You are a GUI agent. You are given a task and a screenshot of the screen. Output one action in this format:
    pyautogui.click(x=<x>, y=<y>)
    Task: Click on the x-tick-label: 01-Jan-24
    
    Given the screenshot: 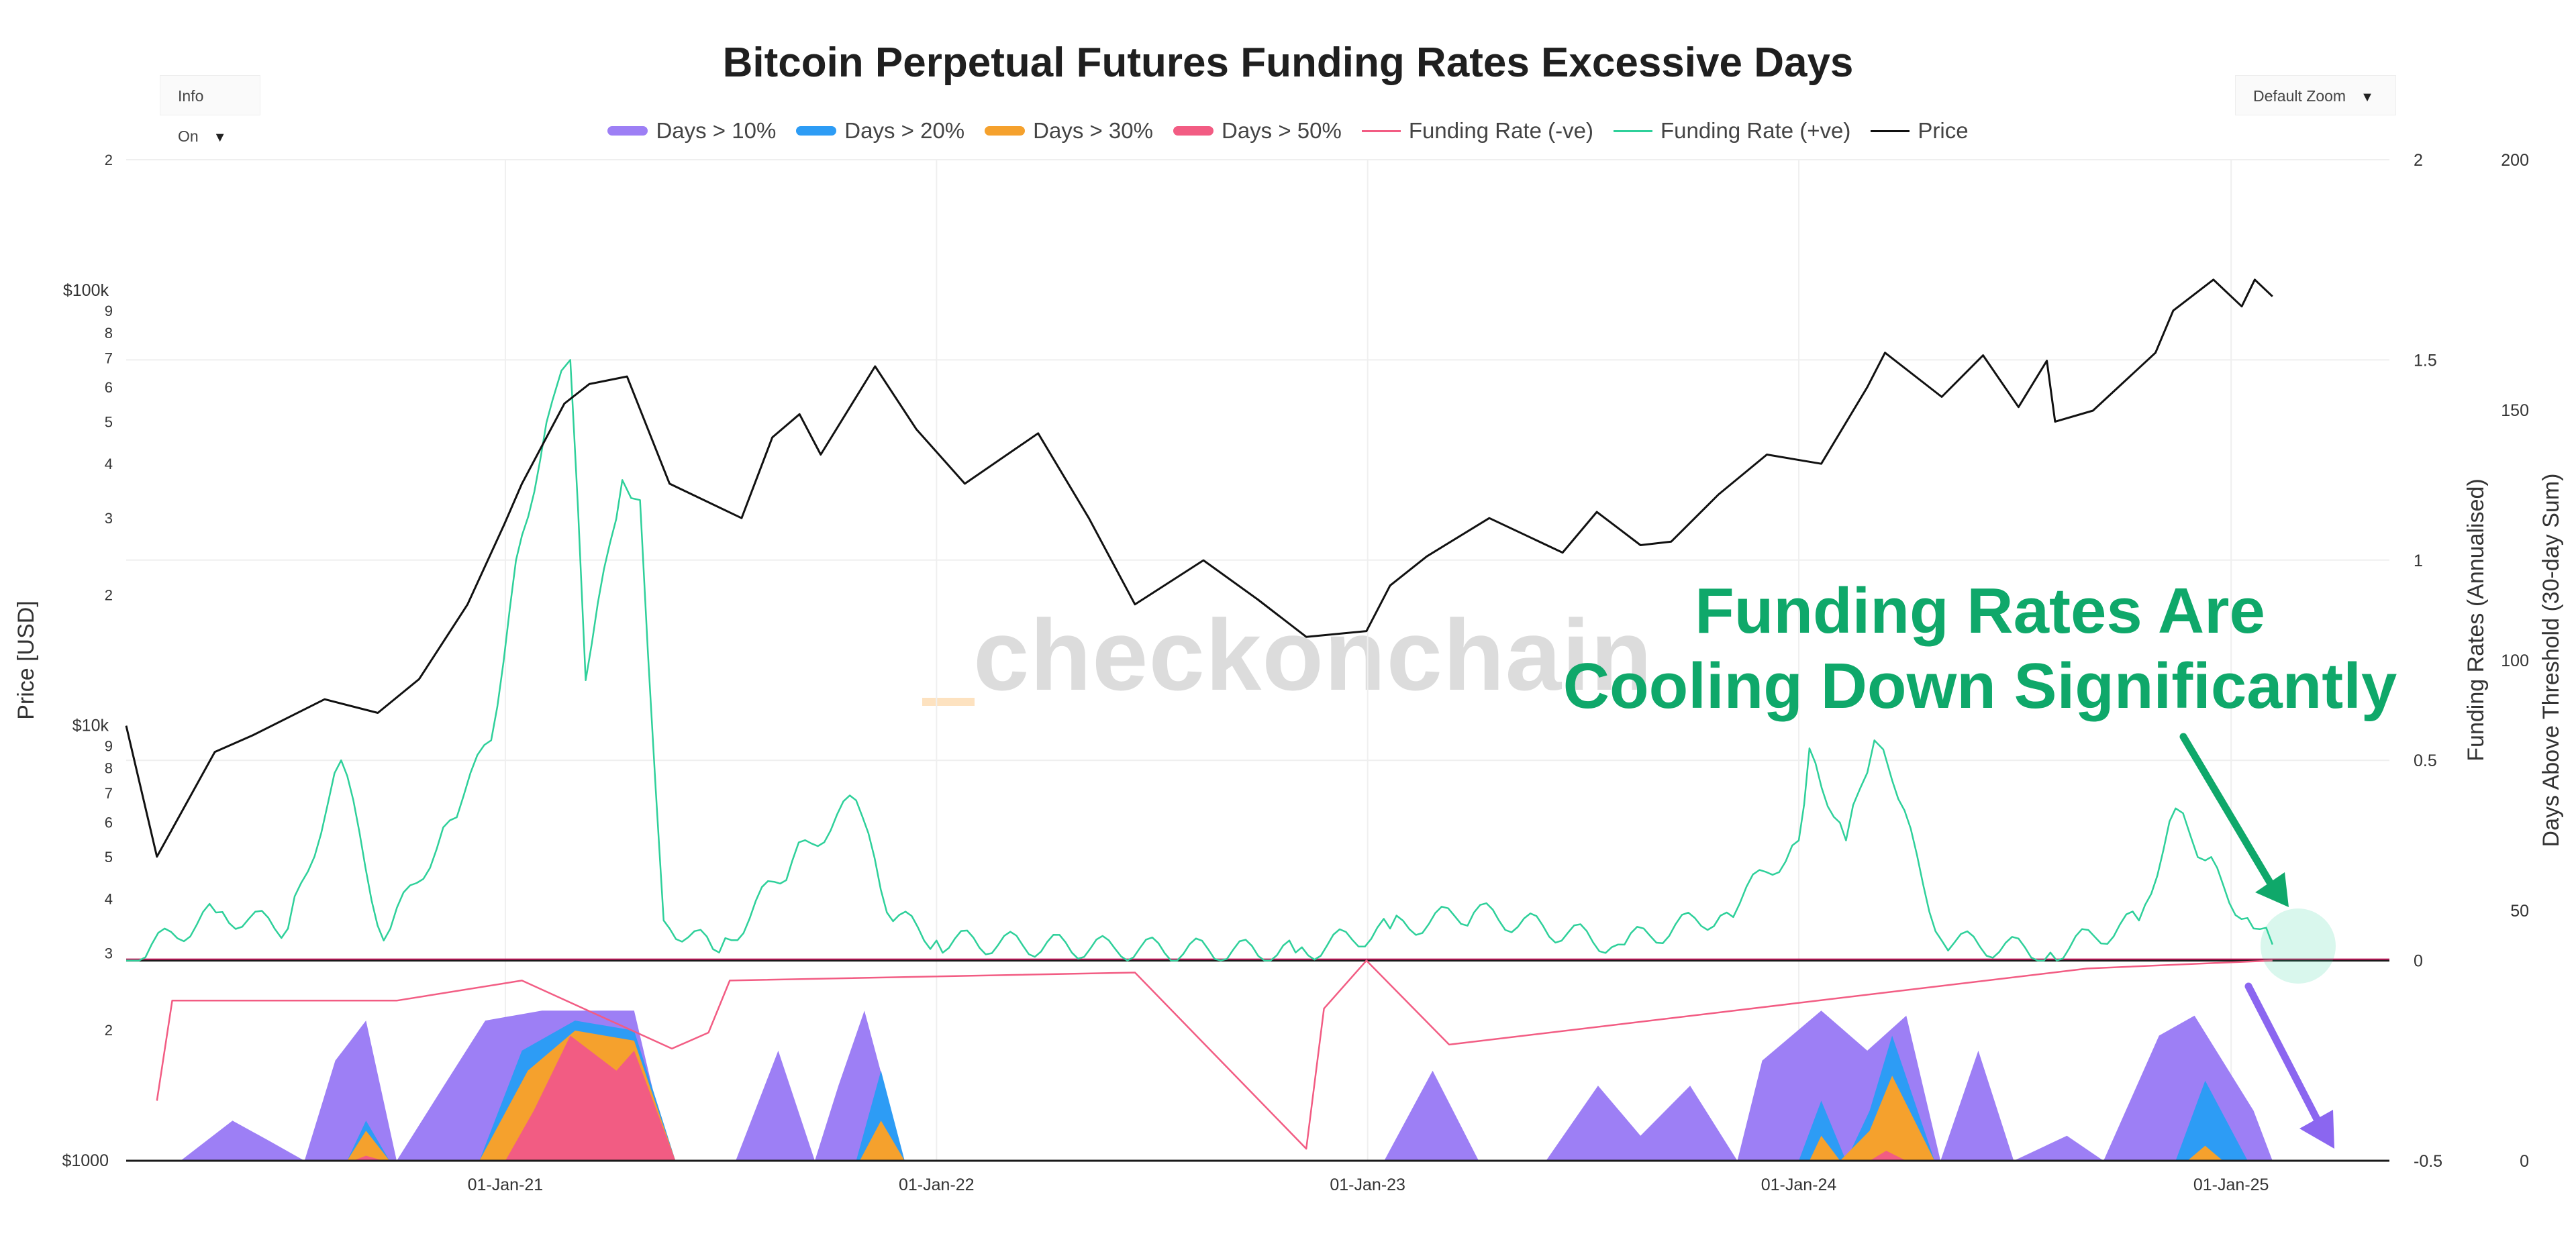 What is the action you would take?
    pyautogui.click(x=1799, y=1185)
    